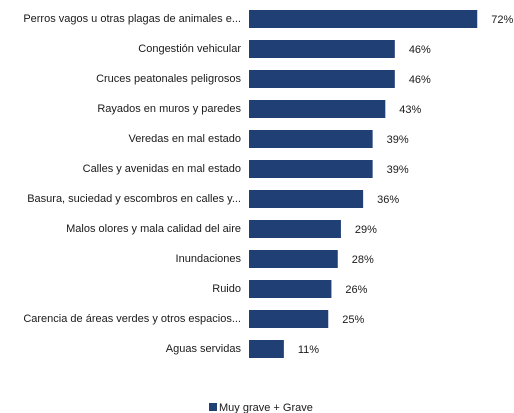 This screenshot has width=514, height=413. Describe the element at coordinates (353, 320) in the screenshot. I see `value-label: 25%` at that location.